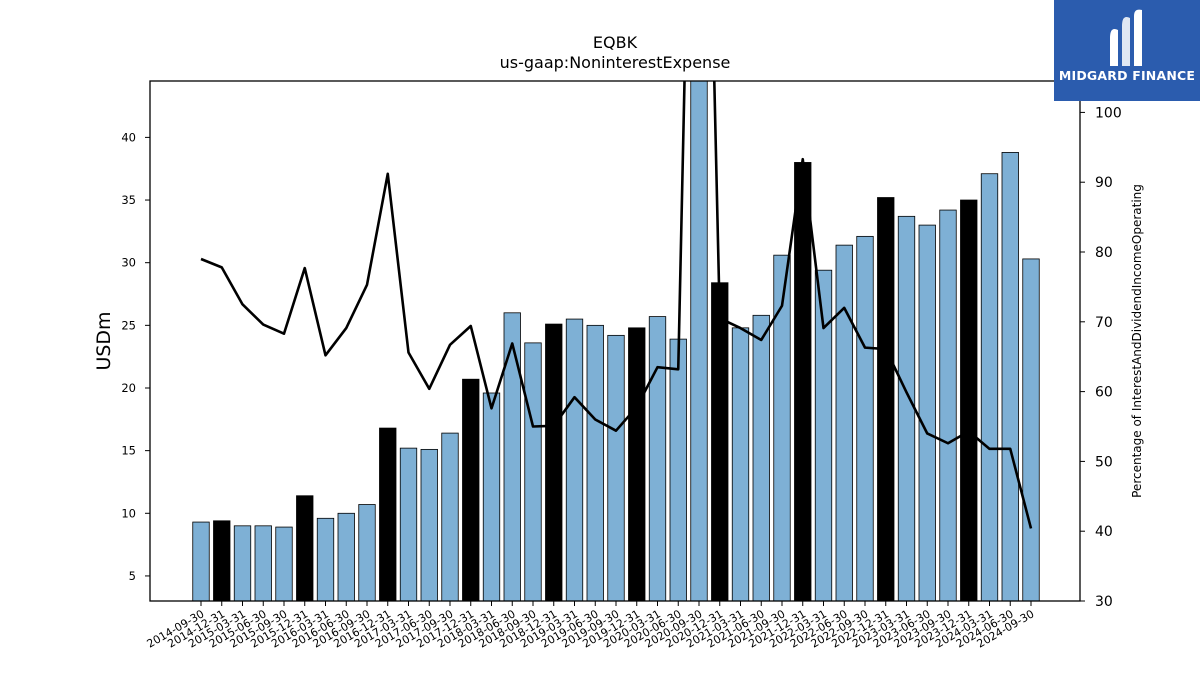 The height and width of the screenshot is (675, 1200). I want to click on y2-tick-label: 40, so click(1104, 532).